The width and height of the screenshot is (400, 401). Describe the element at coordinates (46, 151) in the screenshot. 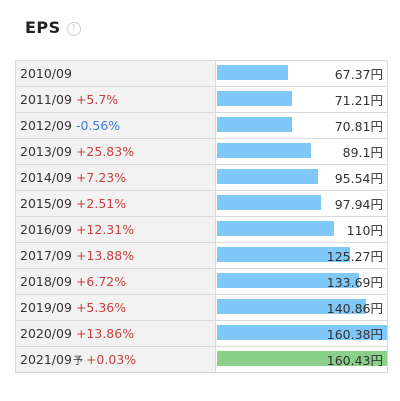

I see `period-label: 2013/09` at that location.